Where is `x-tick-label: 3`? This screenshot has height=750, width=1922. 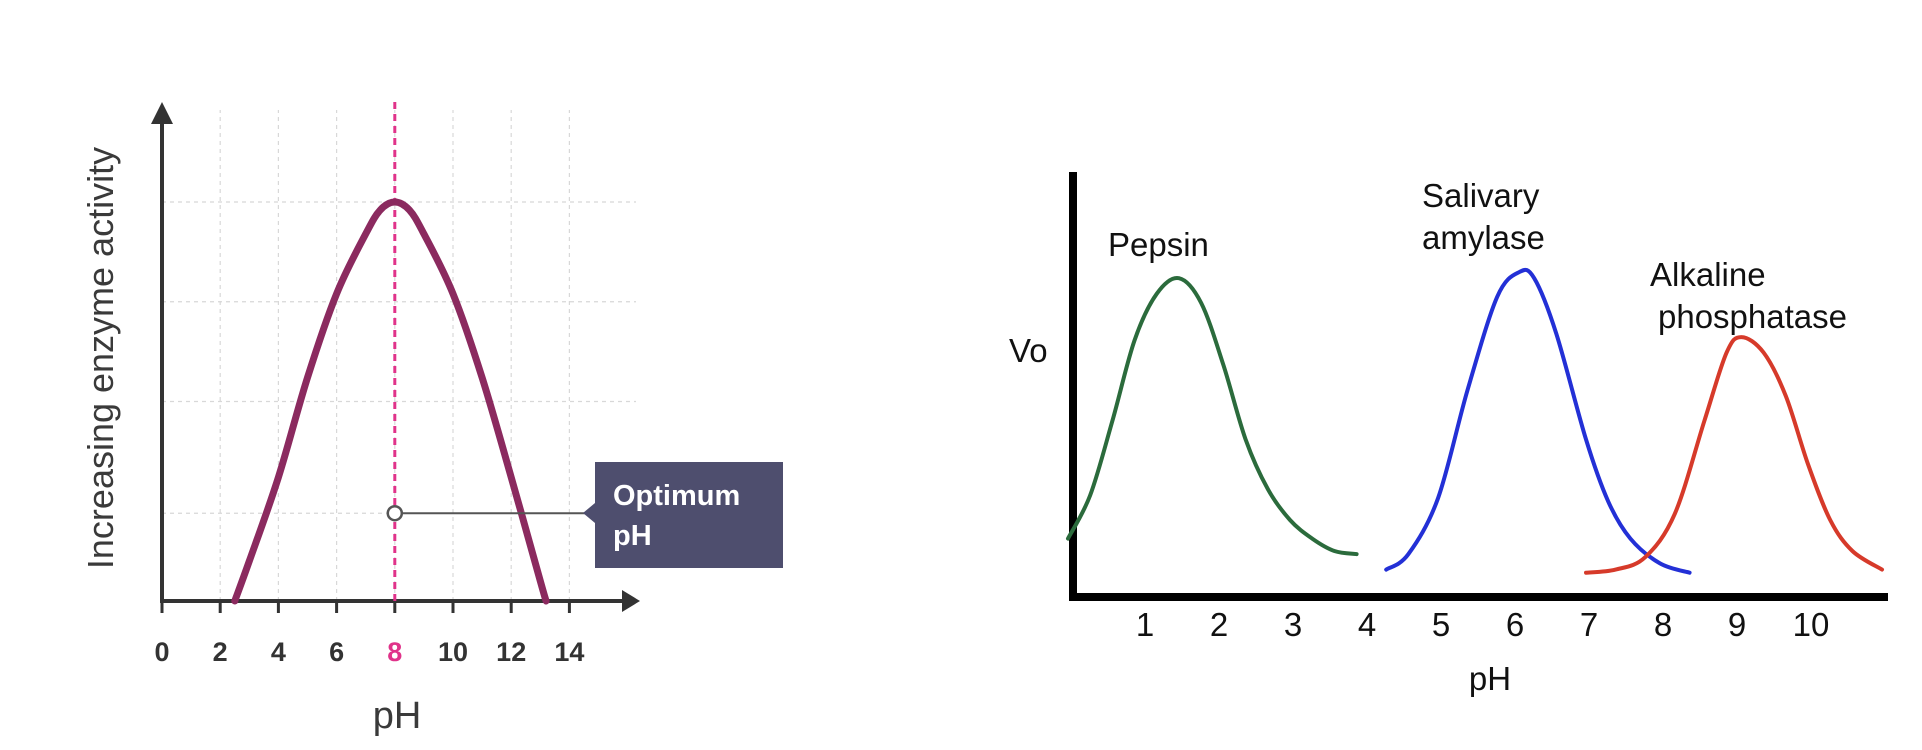
x-tick-label: 3 is located at coordinates (1293, 624).